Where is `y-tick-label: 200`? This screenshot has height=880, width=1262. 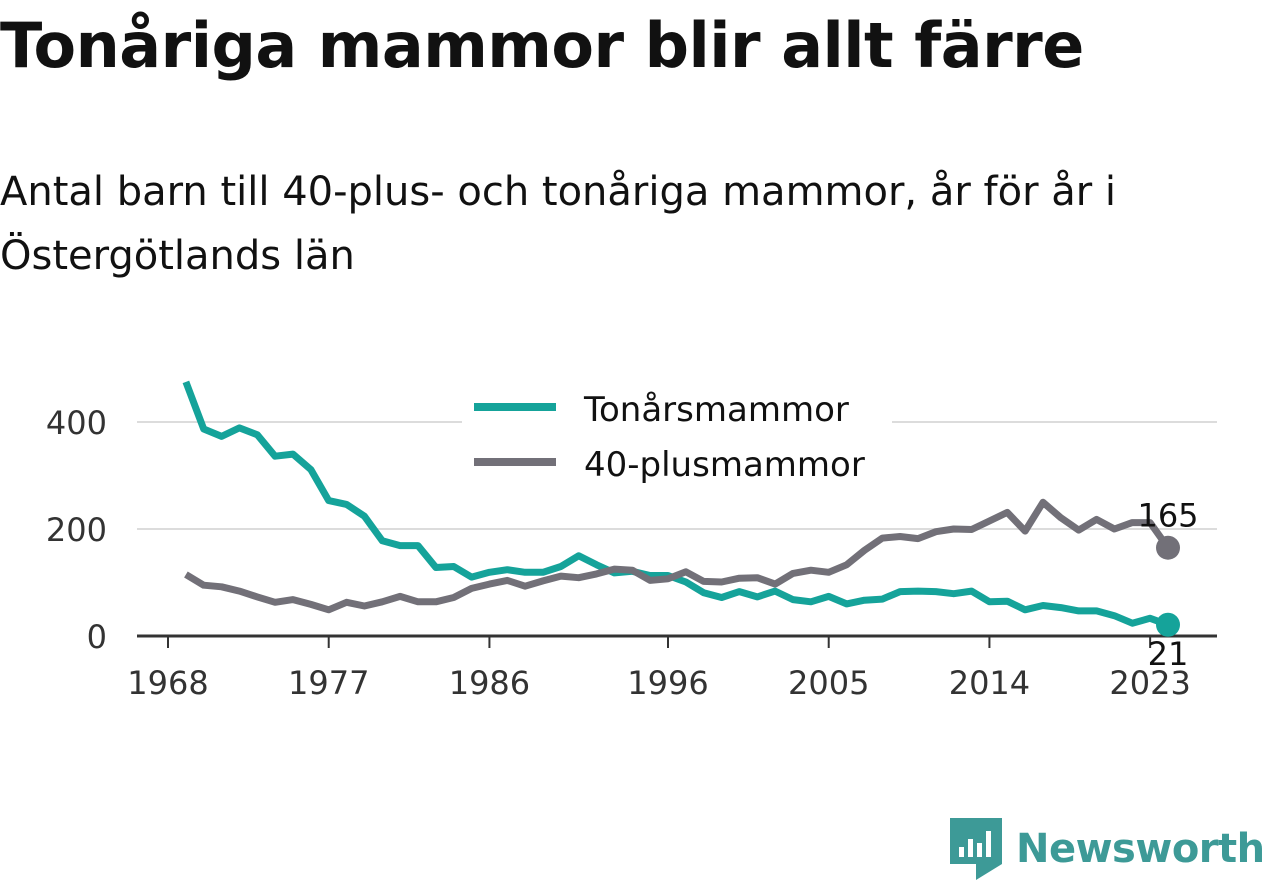
y-tick-label: 200 is located at coordinates (76, 530).